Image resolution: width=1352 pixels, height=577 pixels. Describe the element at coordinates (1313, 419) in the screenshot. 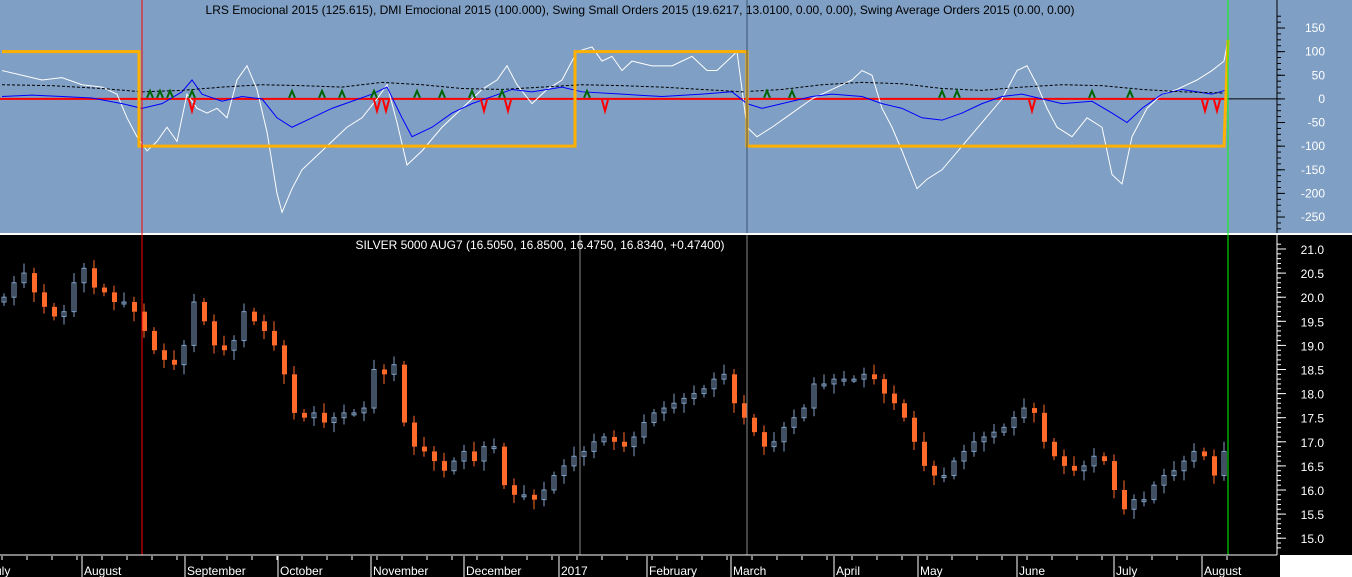

I see `y-tick-label: 17.5` at that location.